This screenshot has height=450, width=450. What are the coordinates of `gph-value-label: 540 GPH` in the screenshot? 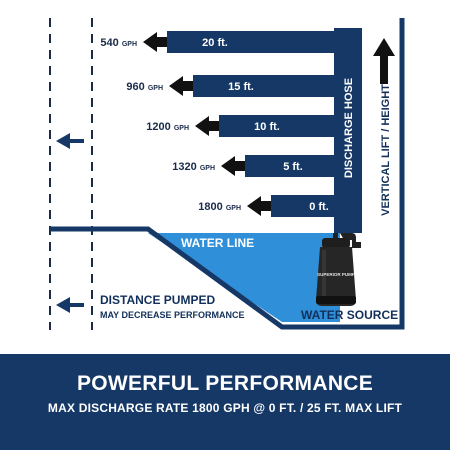 It's located at (118, 43).